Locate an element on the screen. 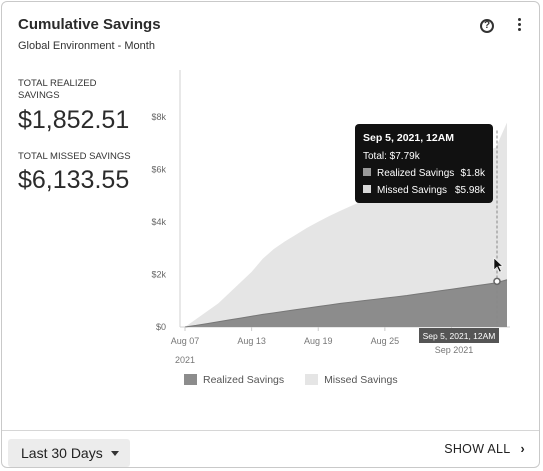 Image resolution: width=543 pixels, height=471 pixels. total-realized-label-line2: SAVINGS is located at coordinates (39, 95).